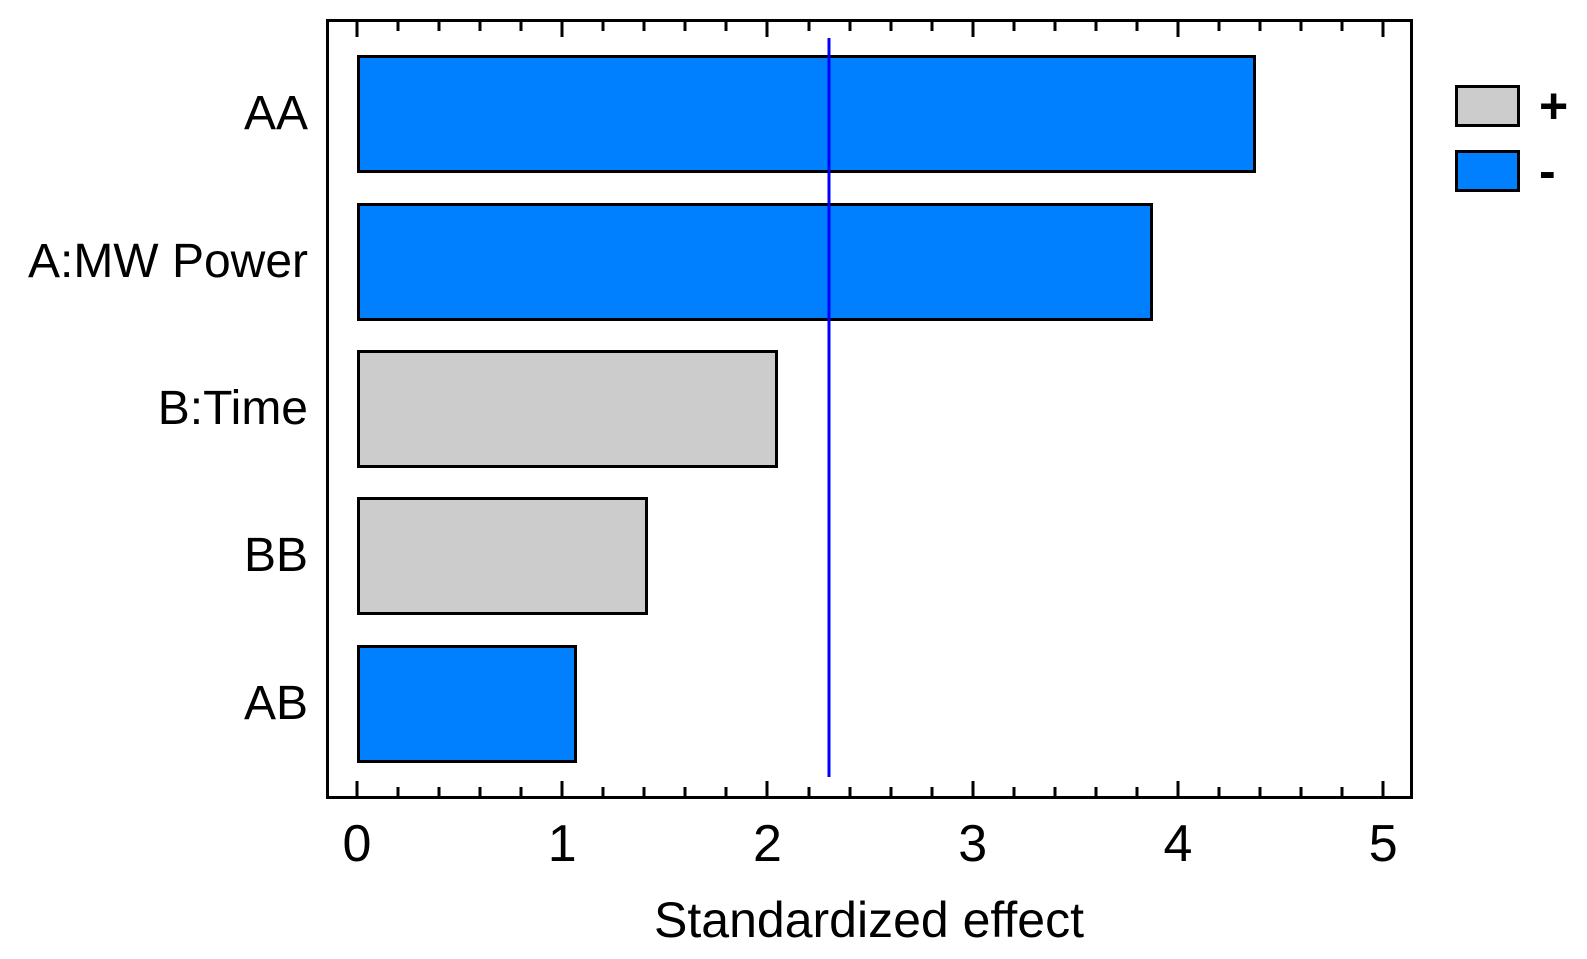  Describe the element at coordinates (466, 703) in the screenshot. I see `bar-AB` at that location.